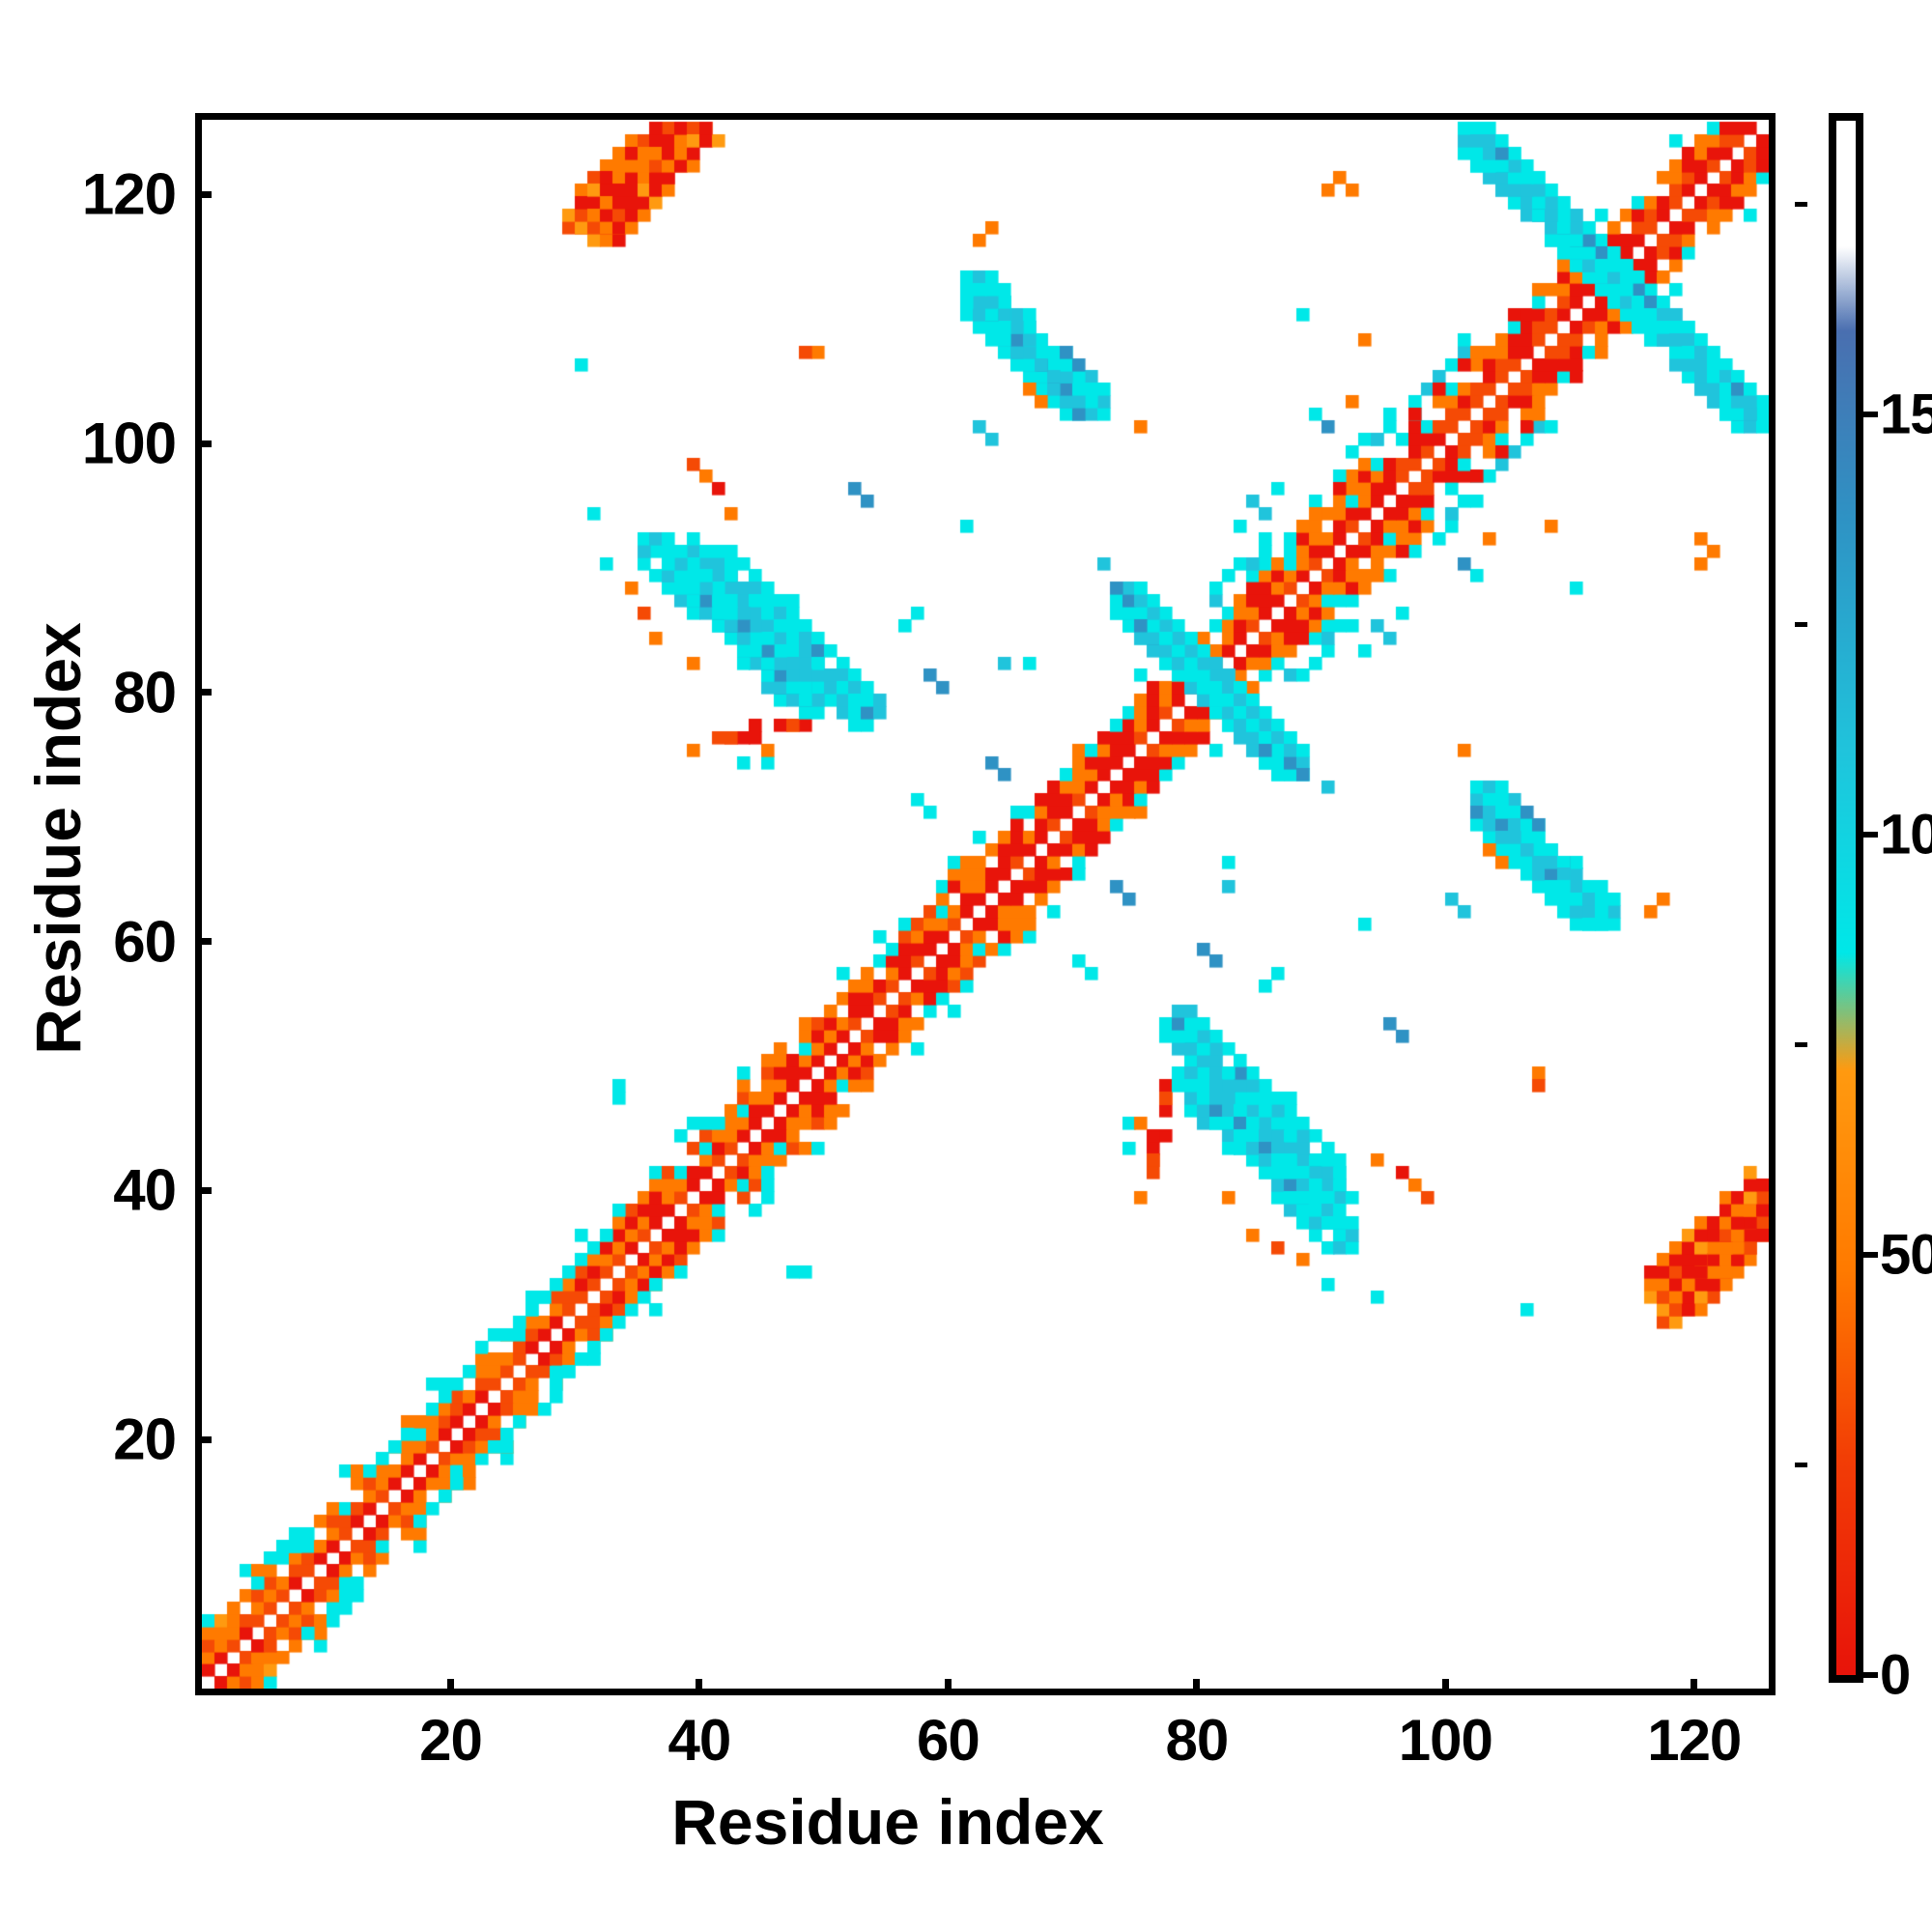 Image resolution: width=1932 pixels, height=1932 pixels. Describe the element at coordinates (1197, 1740) in the screenshot. I see `x-tick-label: 80` at that location.